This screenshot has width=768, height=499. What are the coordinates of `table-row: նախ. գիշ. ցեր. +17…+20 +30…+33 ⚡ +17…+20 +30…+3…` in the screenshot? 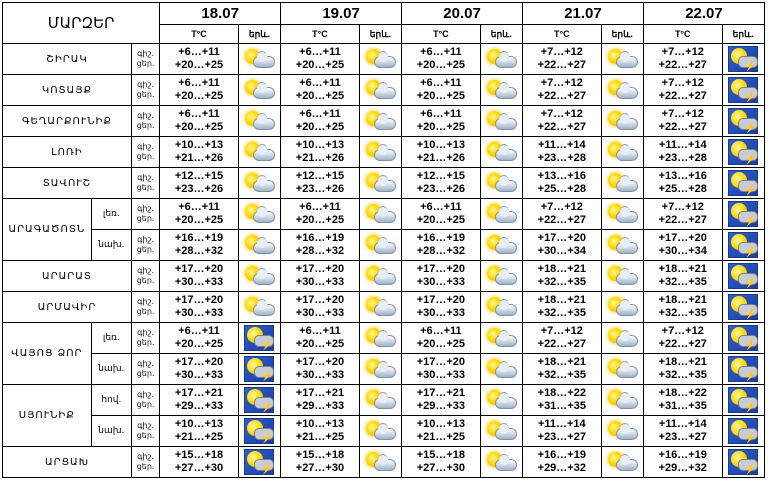 It's located at (384, 369).